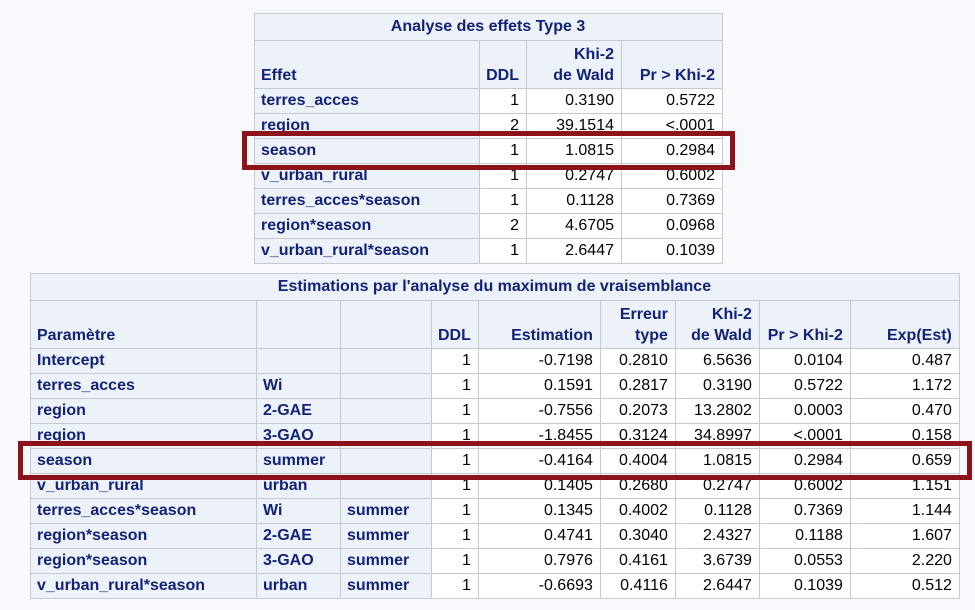 The image size is (975, 610). Describe the element at coordinates (672, 176) in the screenshot. I see `value-cell: 0.6002` at that location.